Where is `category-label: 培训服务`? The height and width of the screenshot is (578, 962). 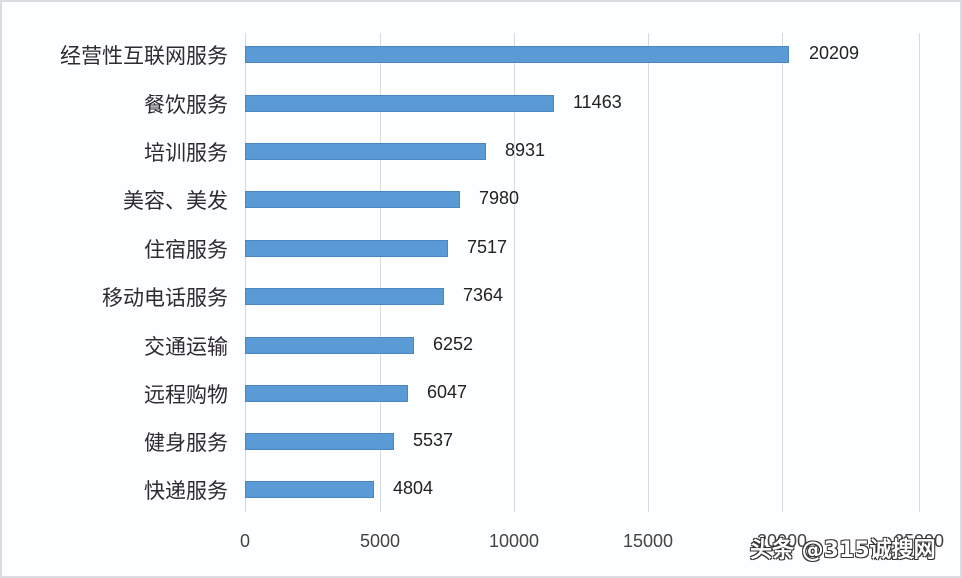 category-label: 培训服务 is located at coordinates (186, 153).